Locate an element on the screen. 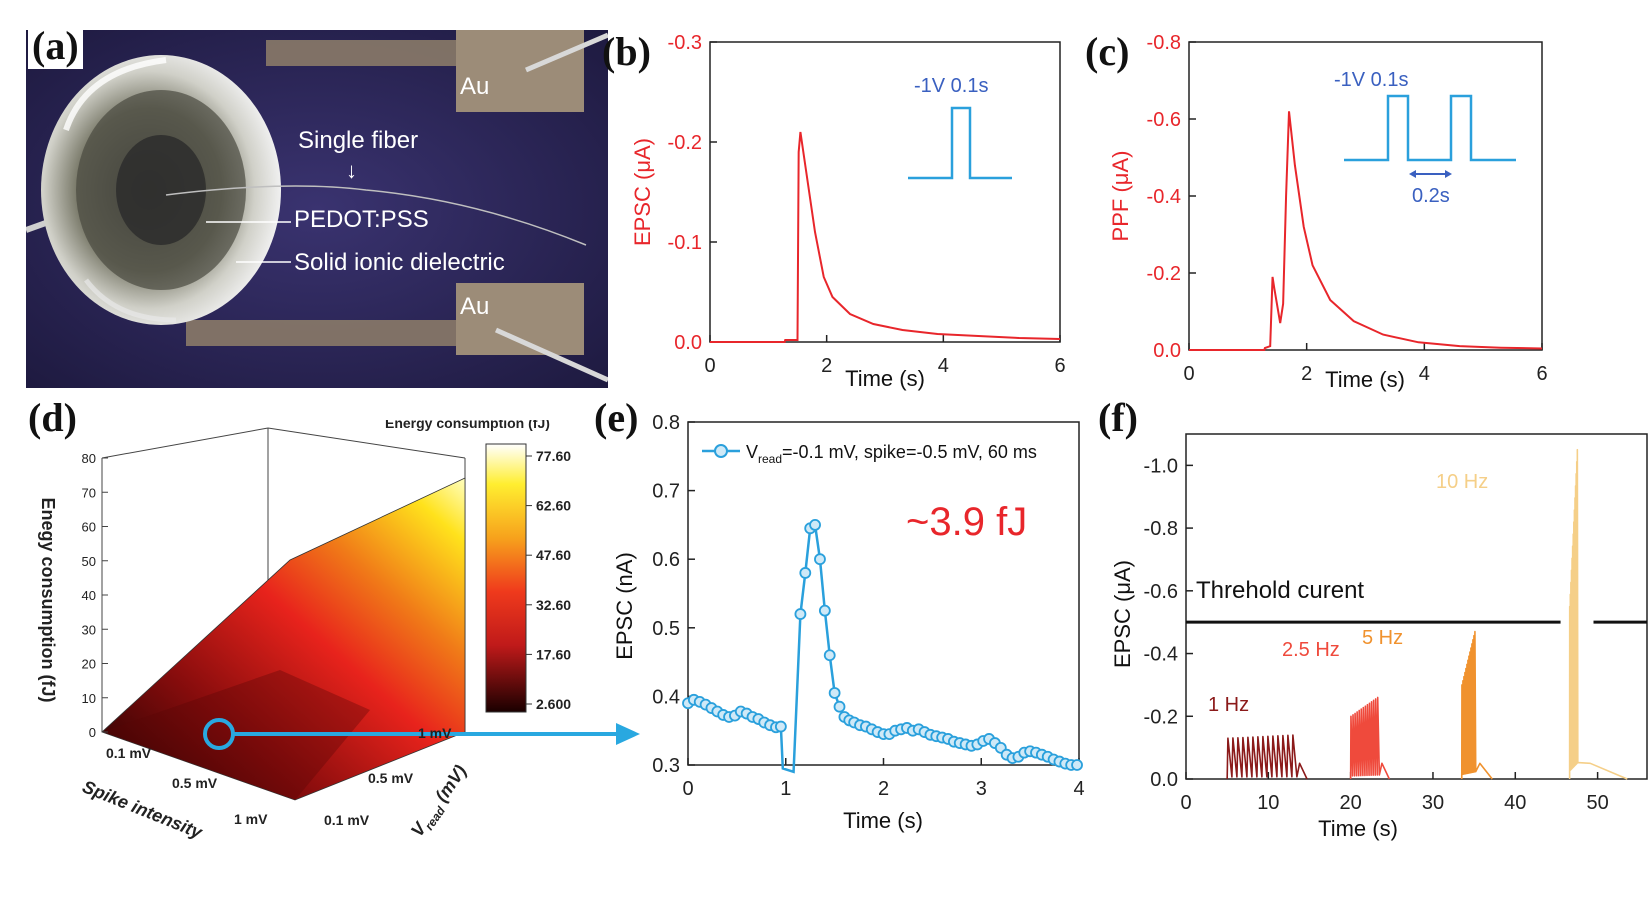 The image size is (1649, 900). c-xtick-3: 6 is located at coordinates (1541, 374).